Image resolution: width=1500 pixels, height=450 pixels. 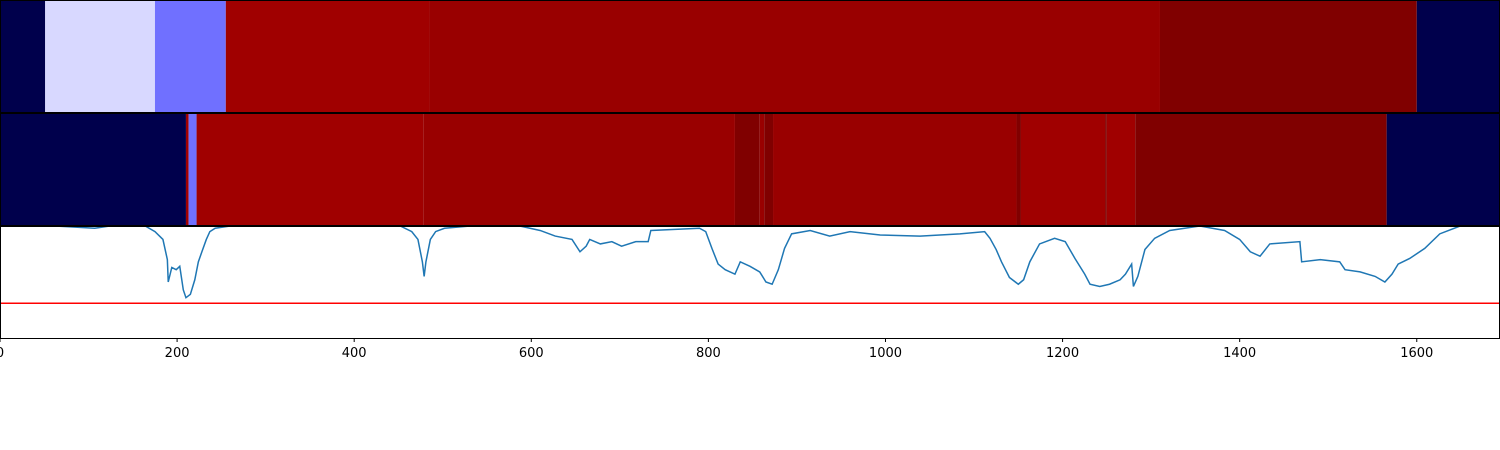 What do you see at coordinates (354, 353) in the screenshot?
I see `x-tick-label: 400` at bounding box center [354, 353].